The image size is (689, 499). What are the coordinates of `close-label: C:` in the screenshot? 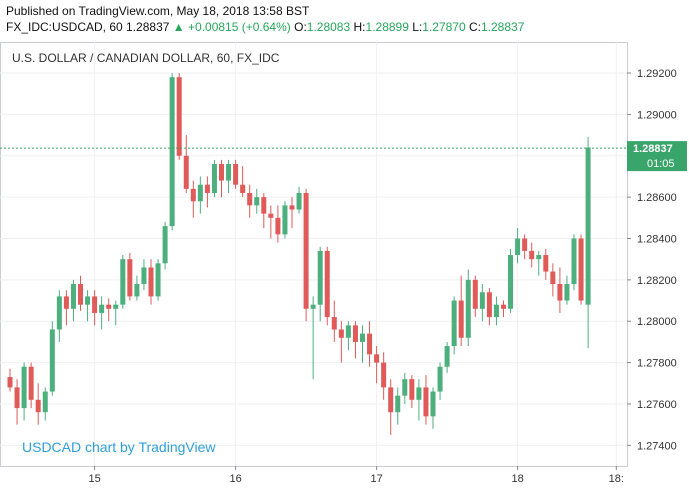 It's located at (475, 27).